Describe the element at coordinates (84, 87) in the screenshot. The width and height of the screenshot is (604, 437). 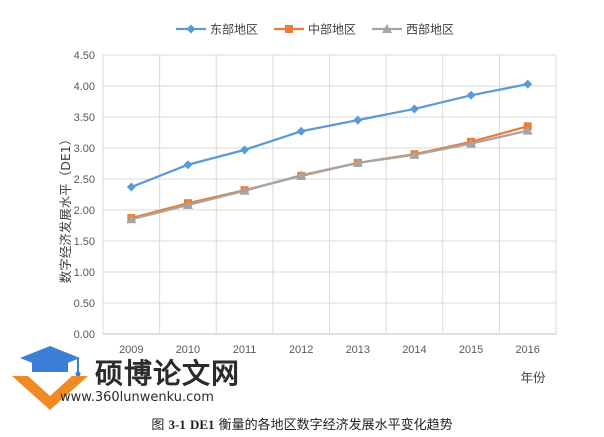
I see `y-tick-label: 4.00` at that location.